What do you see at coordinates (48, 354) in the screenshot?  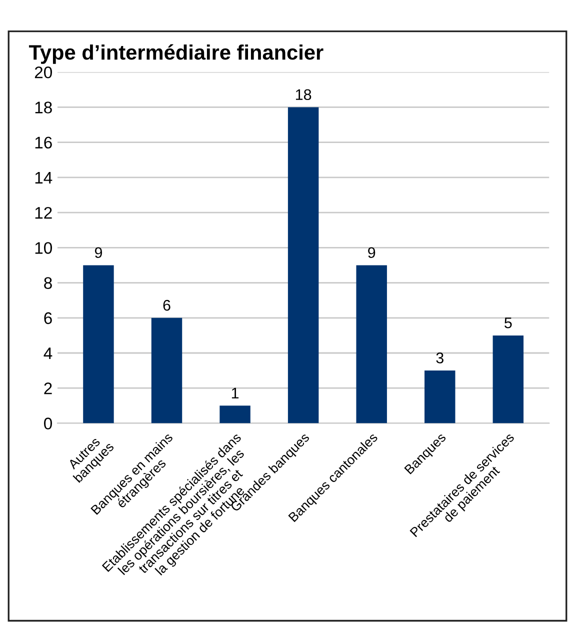 I see `y-tick-label: 4` at bounding box center [48, 354].